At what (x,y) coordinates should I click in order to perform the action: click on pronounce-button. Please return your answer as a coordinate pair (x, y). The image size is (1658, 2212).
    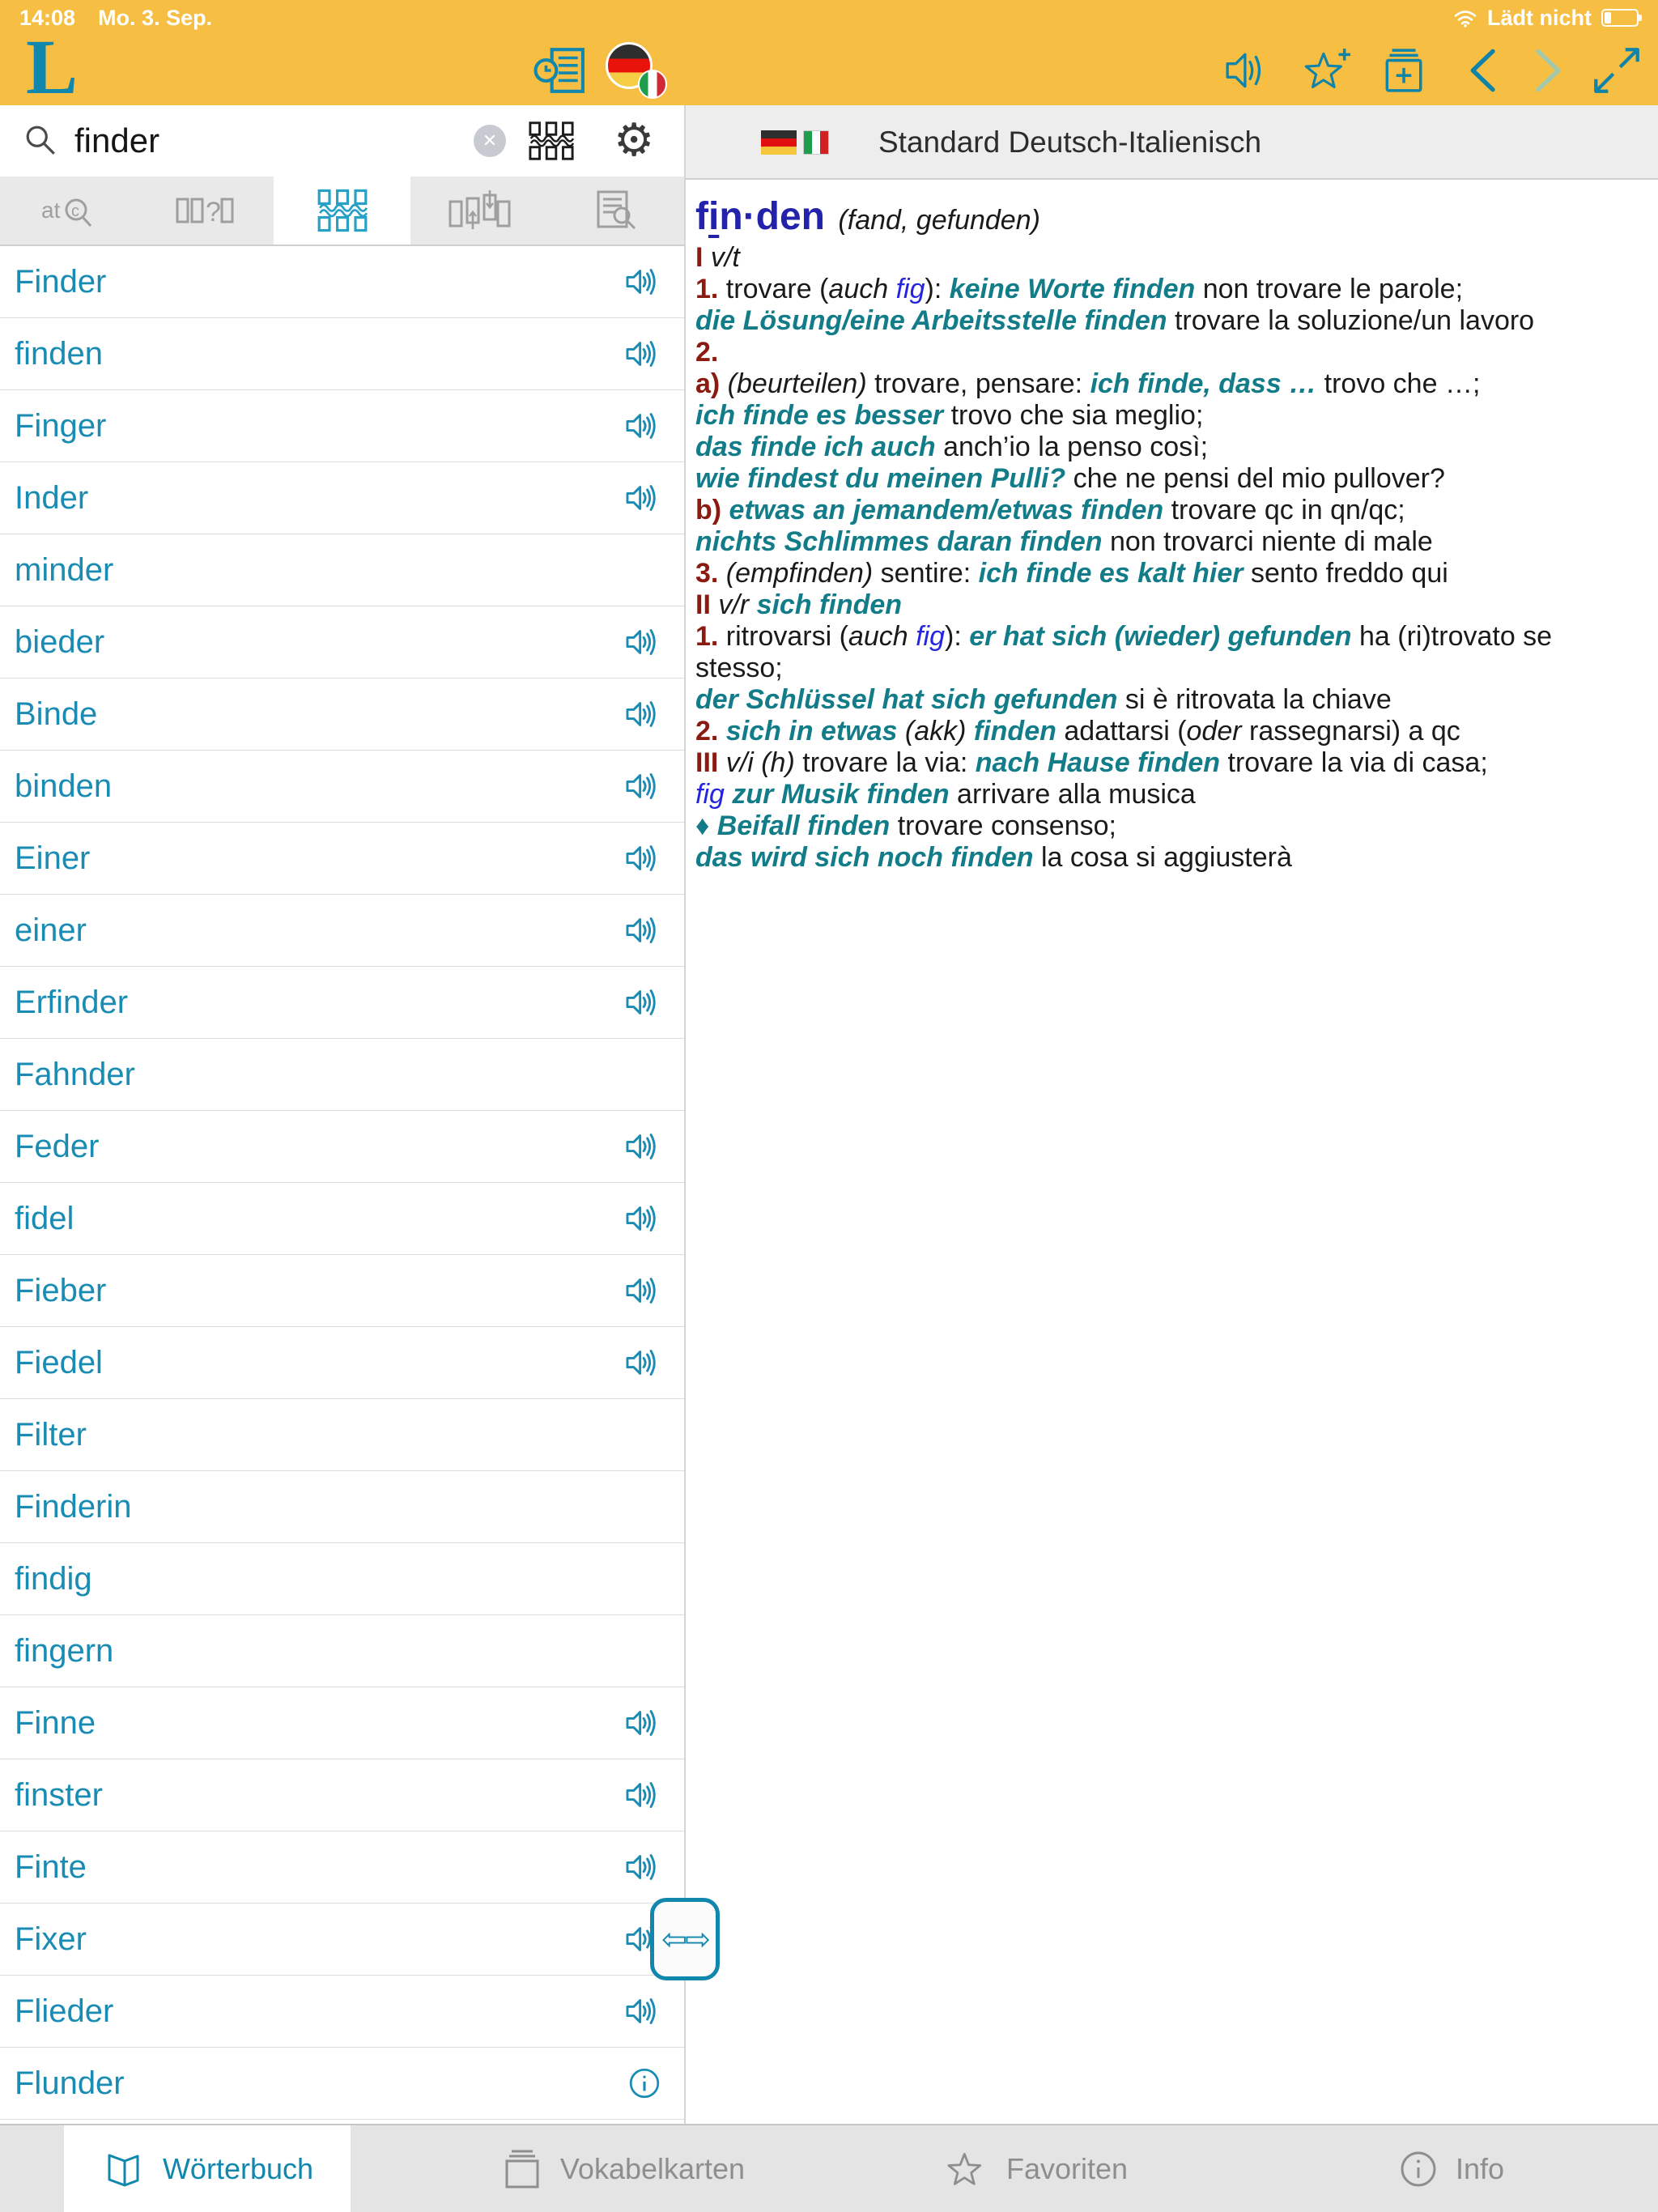
    Looking at the image, I should click on (1247, 71).